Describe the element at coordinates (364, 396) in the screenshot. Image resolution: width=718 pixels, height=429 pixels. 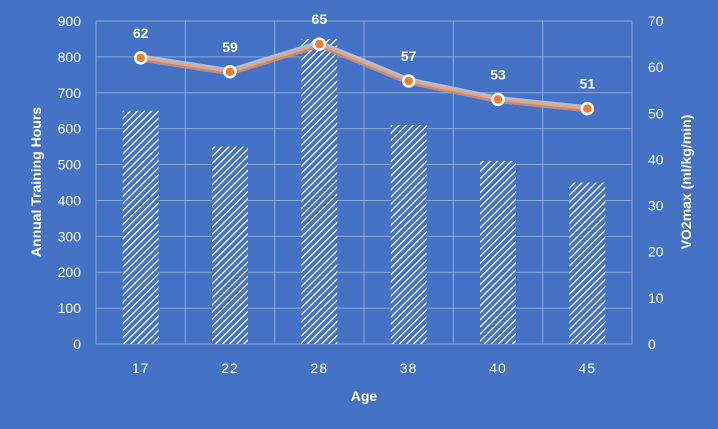
I see `x-axis-title: Age` at that location.